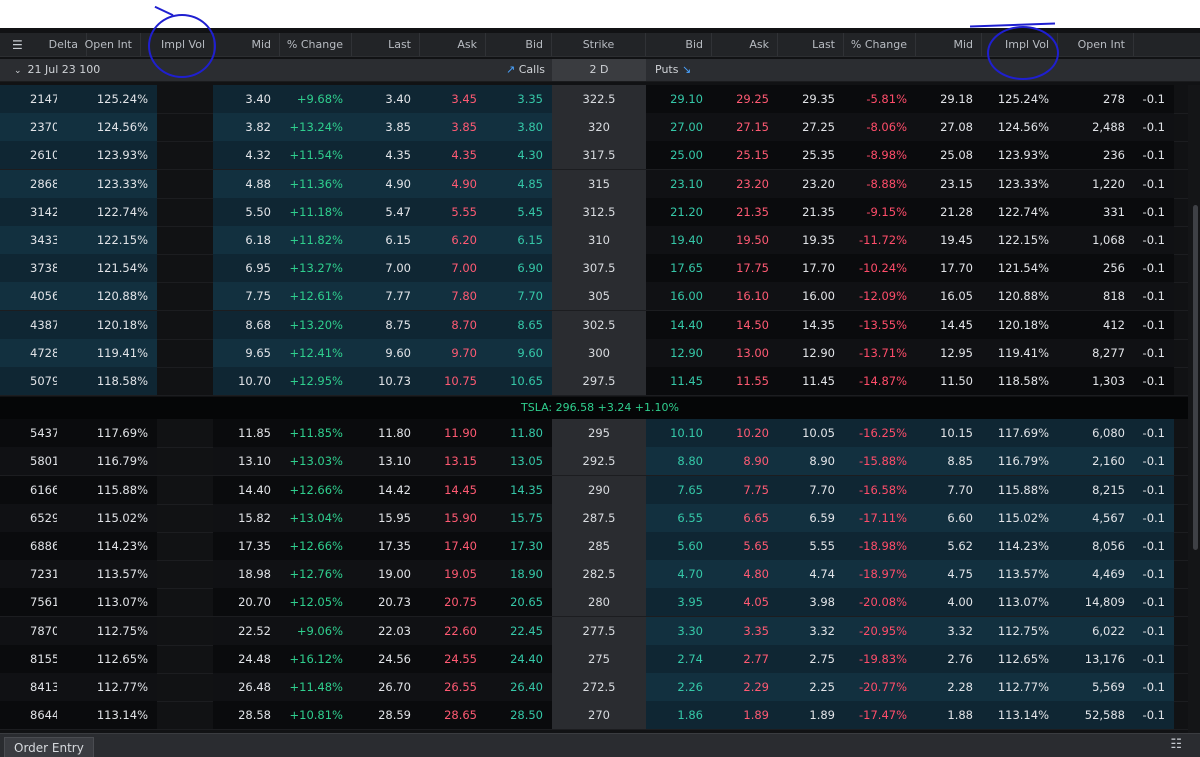  What do you see at coordinates (386, 44) in the screenshot?
I see `col-header-call-5: Last` at bounding box center [386, 44].